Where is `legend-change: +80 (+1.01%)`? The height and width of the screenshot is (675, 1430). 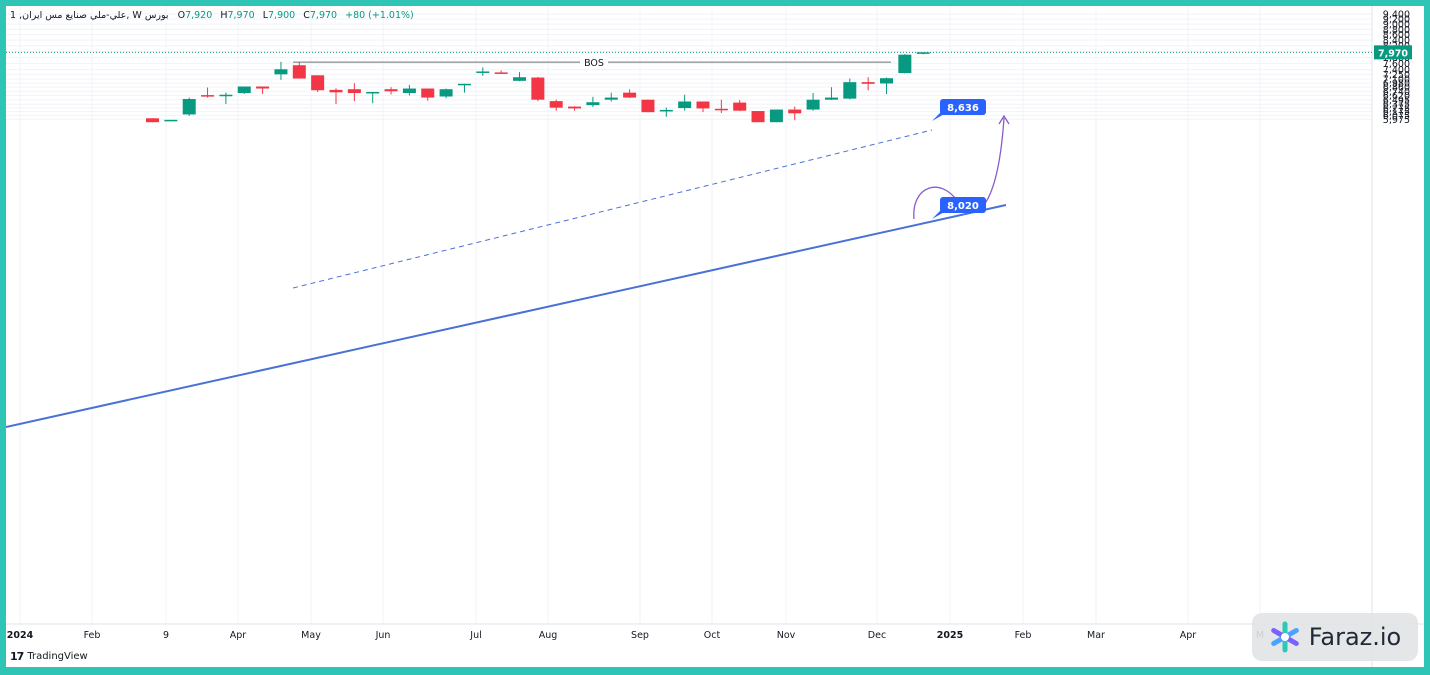
legend-change: +80 (+1.01%) is located at coordinates (379, 15).